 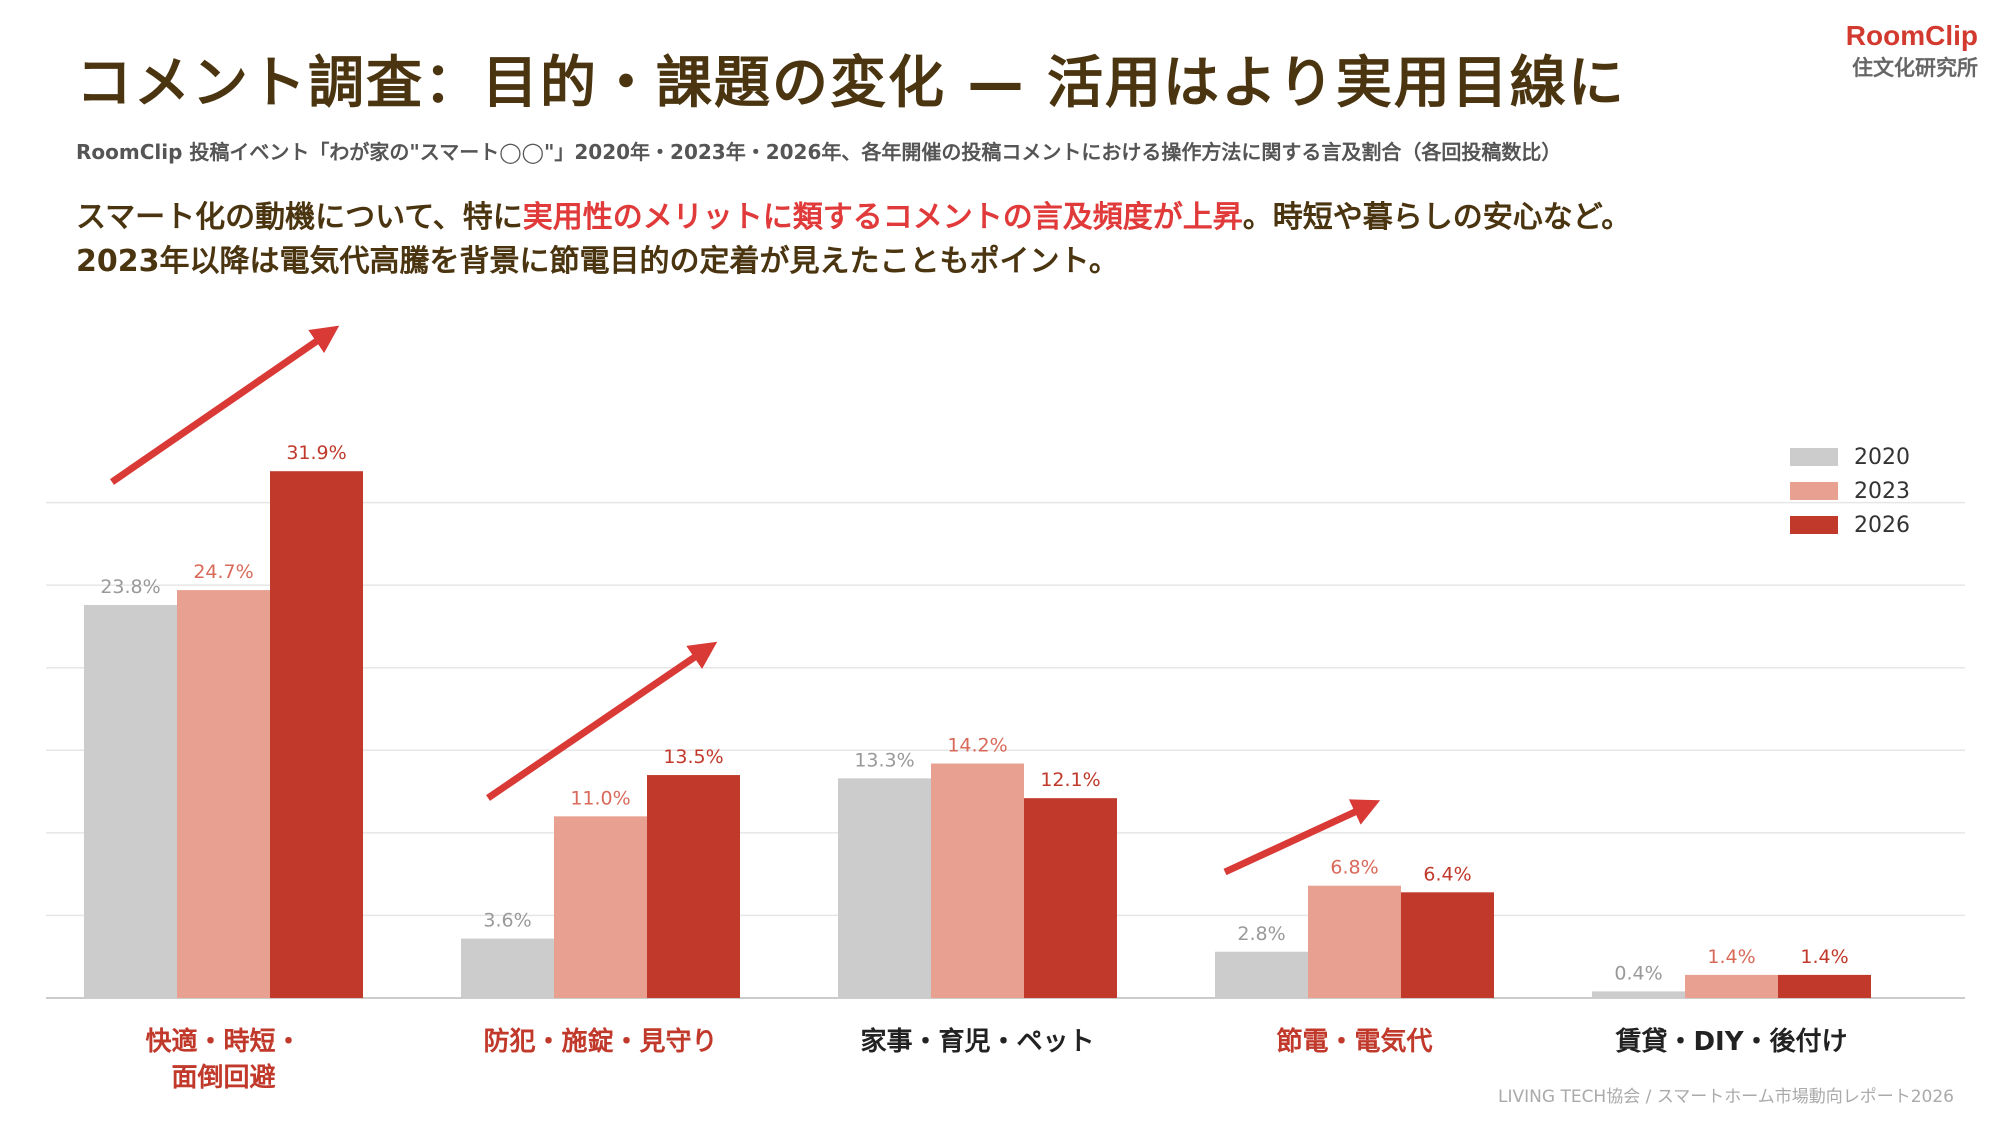 I want to click on data-label: 11.0%, so click(x=600, y=798).